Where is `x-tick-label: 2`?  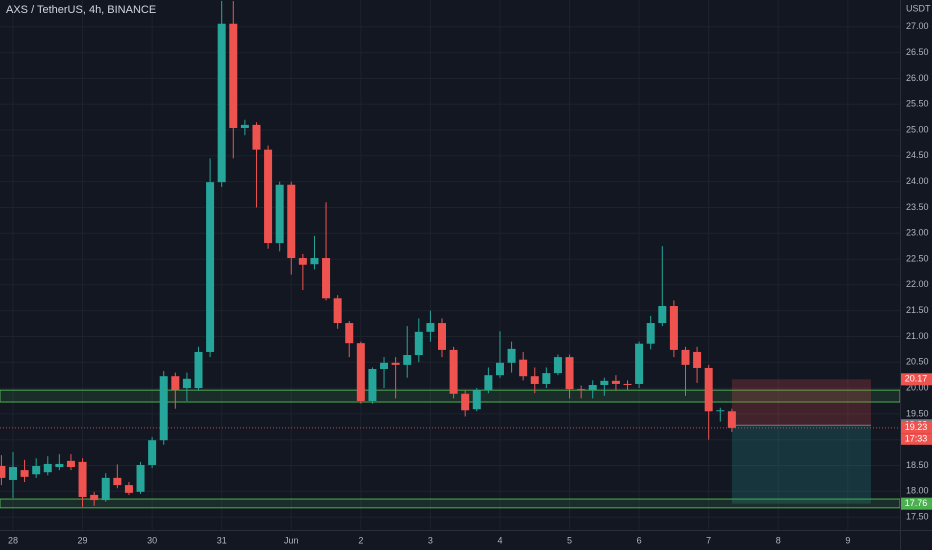 x-tick-label: 2 is located at coordinates (360, 540).